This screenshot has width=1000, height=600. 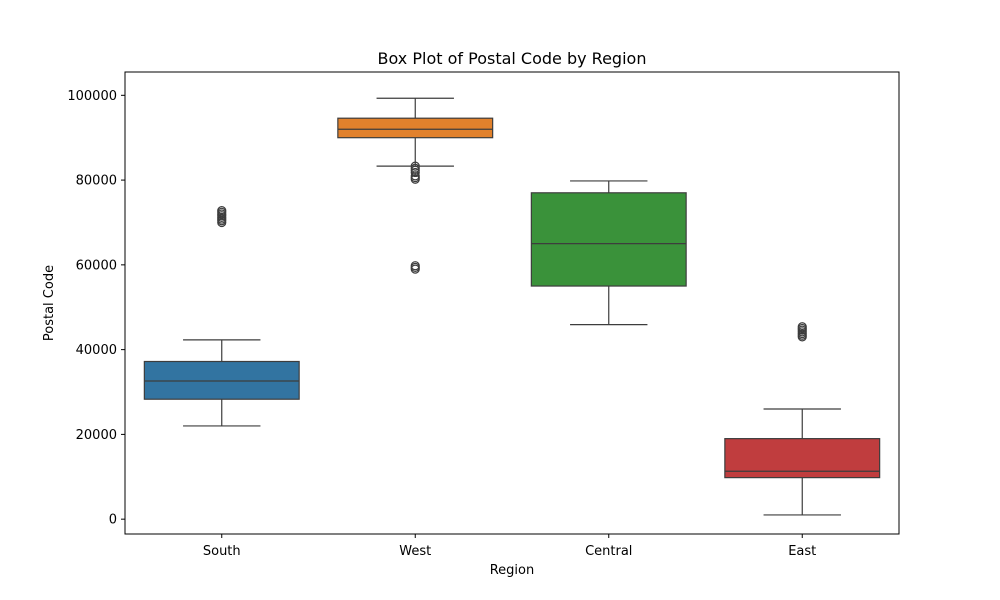 I want to click on y-axis: 0 20000 40000 60000 80000 100000, so click(x=96, y=308).